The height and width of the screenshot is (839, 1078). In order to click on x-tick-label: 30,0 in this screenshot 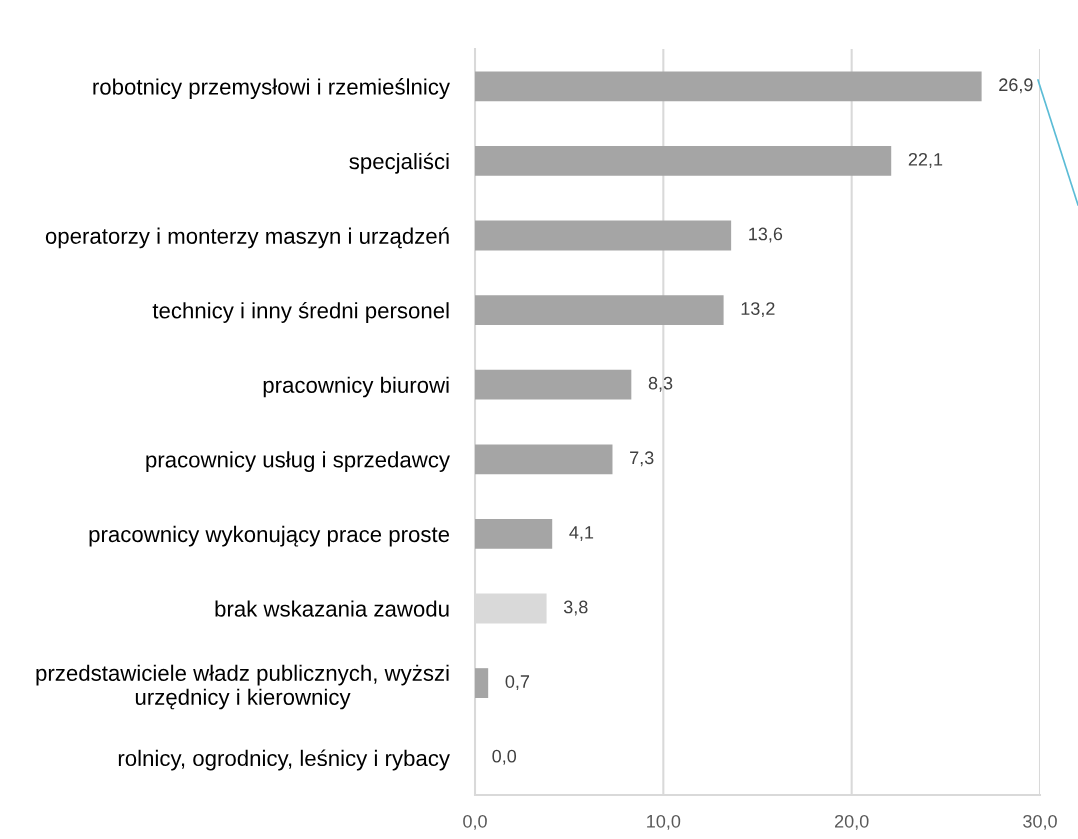, I will do `click(1040, 822)`.